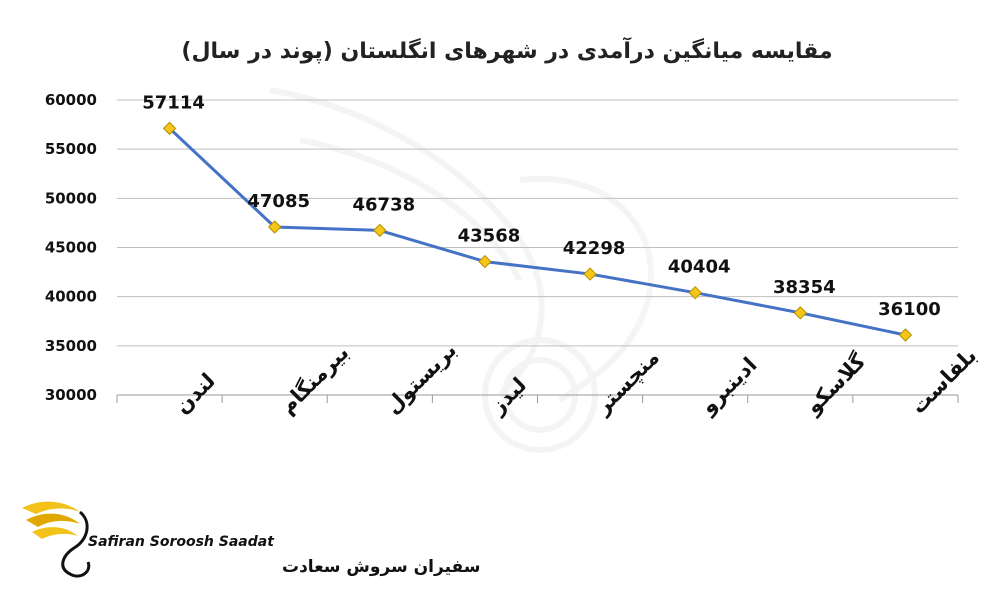  I want to click on axes, so click(537, 398).